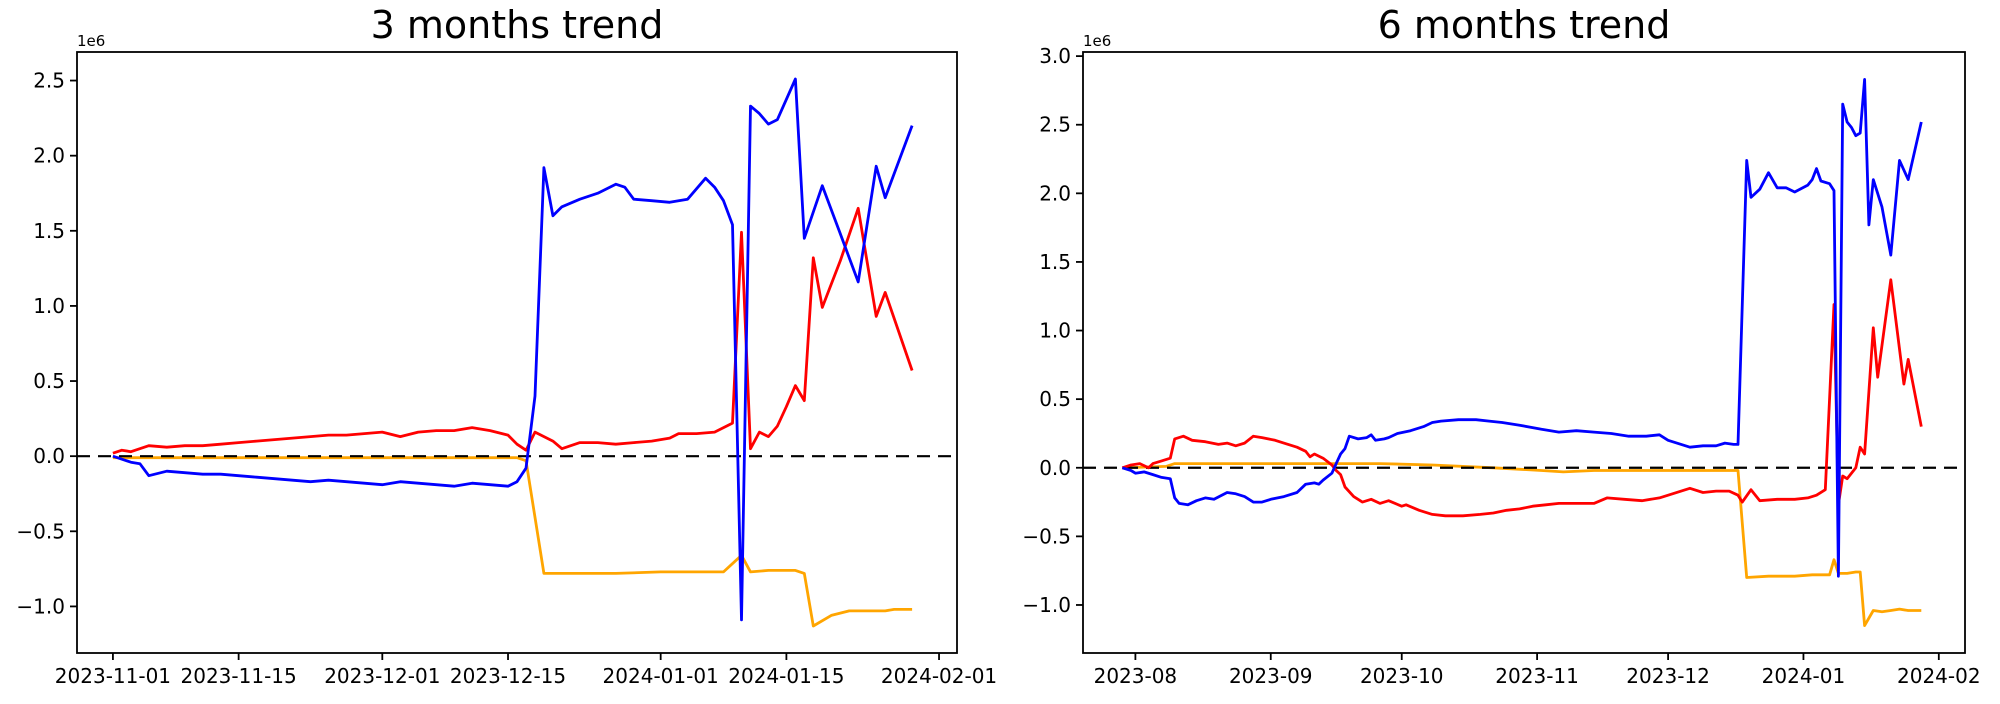 This screenshot has width=2000, height=704. What do you see at coordinates (939, 676) in the screenshot?
I see `x-tick-label: 2024-02-01` at bounding box center [939, 676].